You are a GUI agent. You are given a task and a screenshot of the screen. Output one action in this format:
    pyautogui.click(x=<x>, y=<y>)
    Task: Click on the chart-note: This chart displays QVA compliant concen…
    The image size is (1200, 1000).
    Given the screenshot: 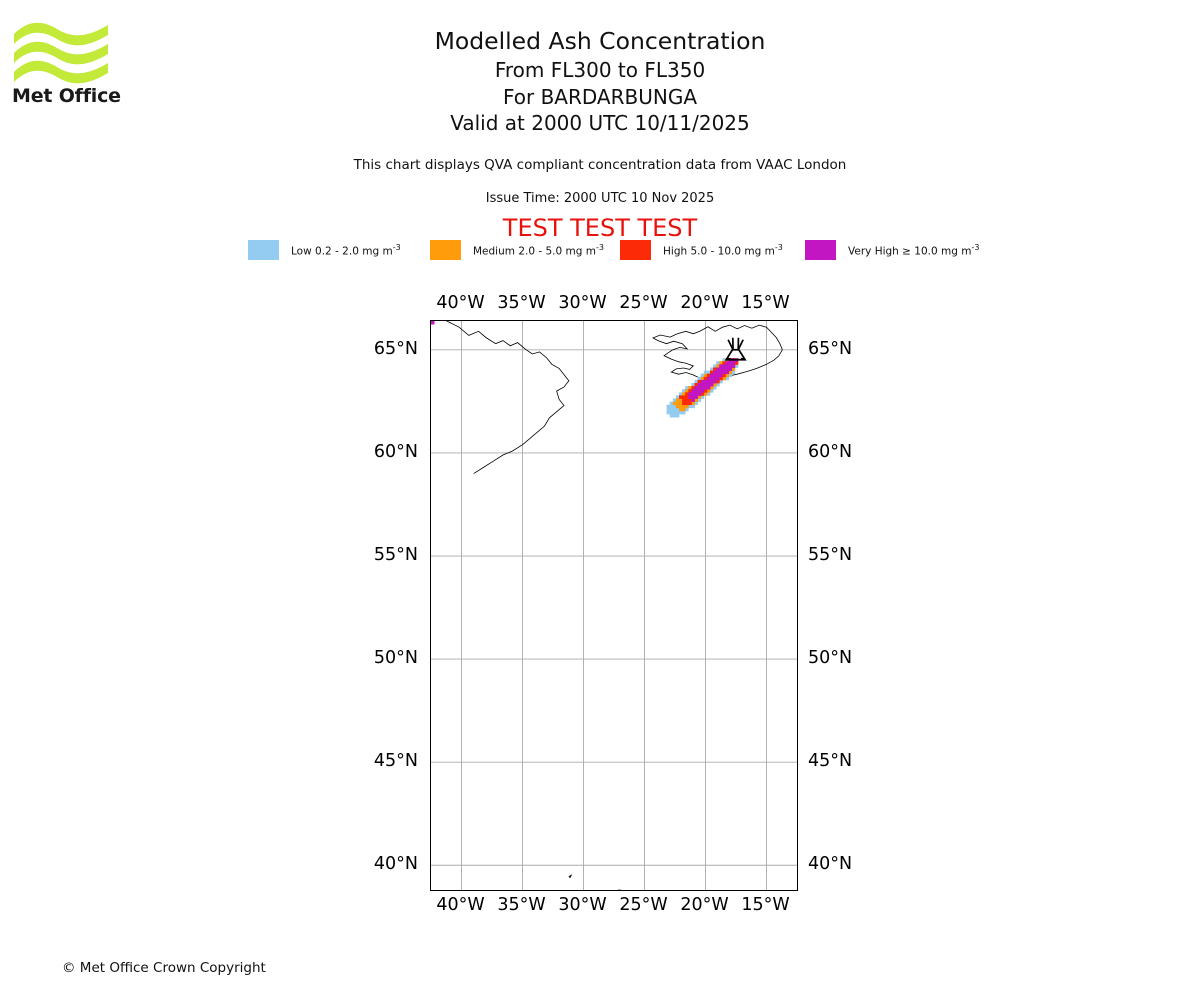 What is the action you would take?
    pyautogui.click(x=600, y=165)
    